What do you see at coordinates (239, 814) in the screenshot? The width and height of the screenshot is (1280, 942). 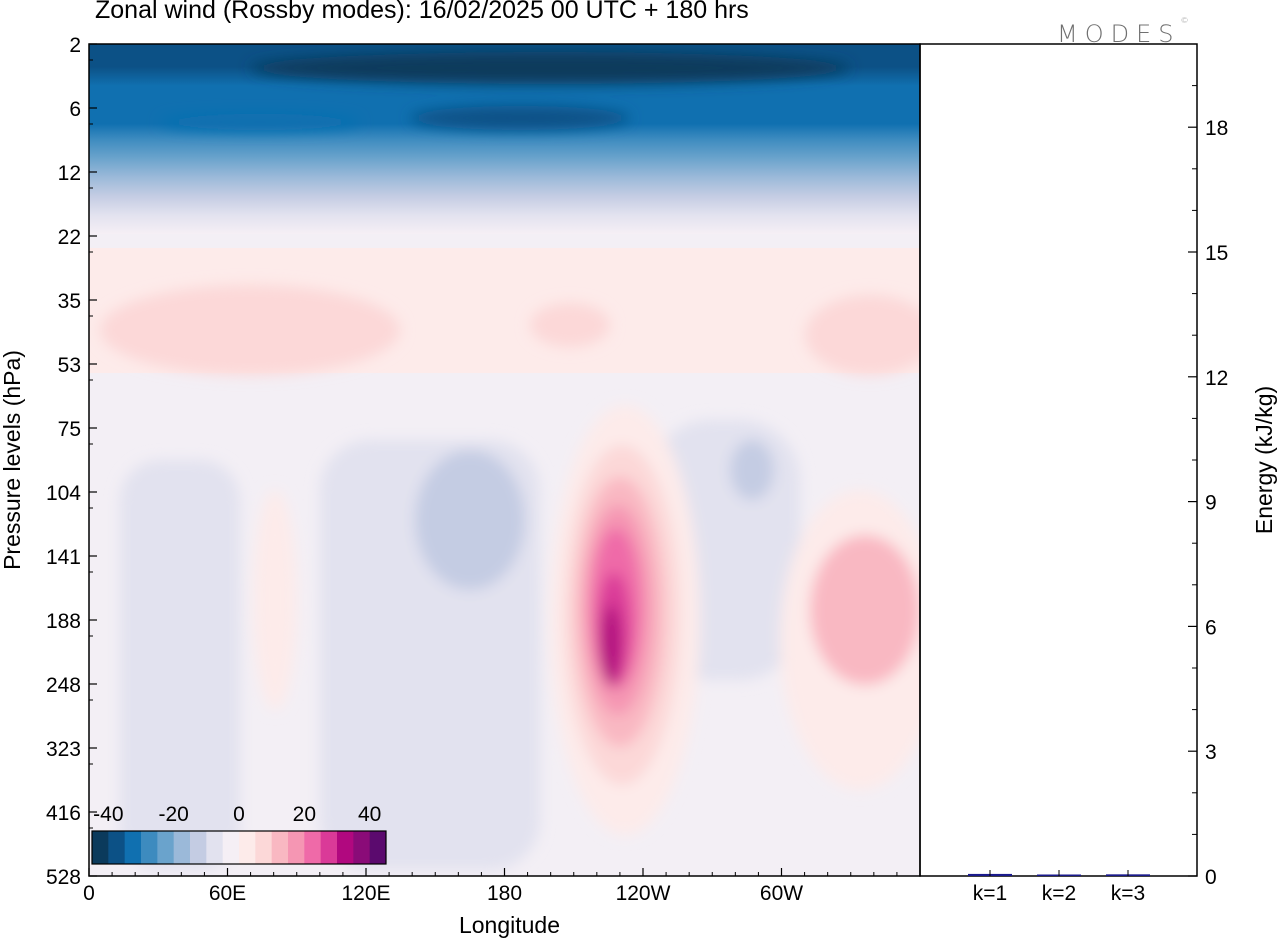 I see `colorbar-tick-label: 0` at bounding box center [239, 814].